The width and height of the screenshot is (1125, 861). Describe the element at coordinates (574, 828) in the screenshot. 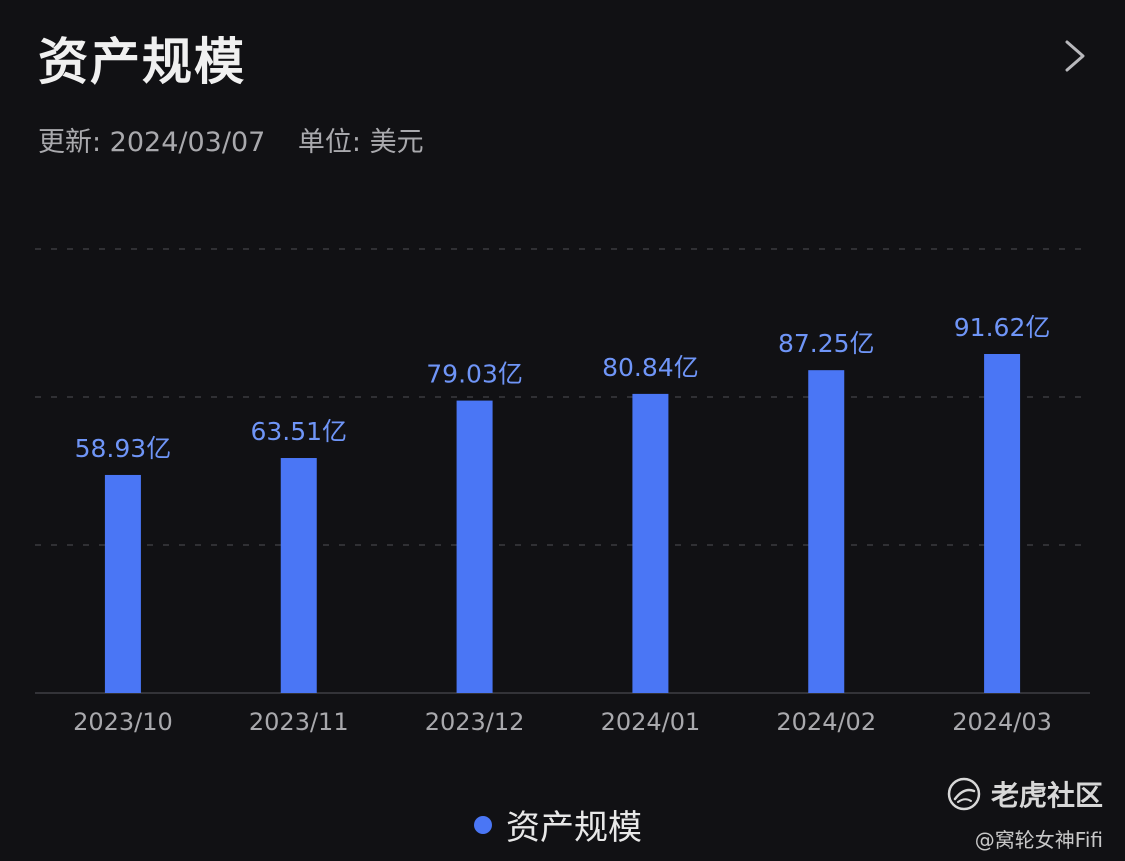

I see `legend-label: 资产规模` at that location.